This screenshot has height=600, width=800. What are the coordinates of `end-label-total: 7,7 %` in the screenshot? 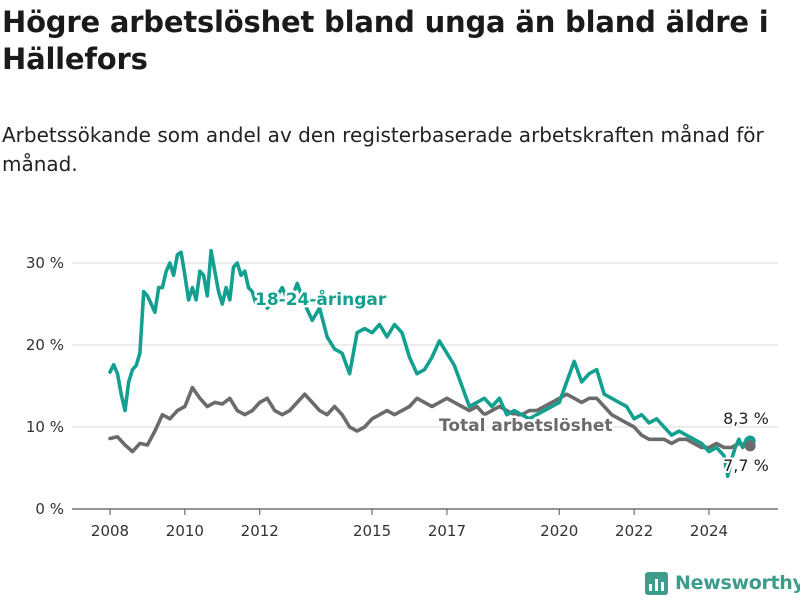 It's located at (746, 465).